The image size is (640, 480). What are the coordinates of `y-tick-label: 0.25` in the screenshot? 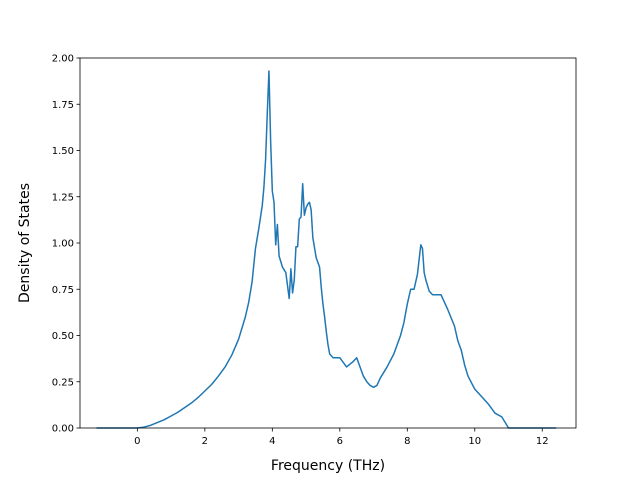 It's located at (63, 382).